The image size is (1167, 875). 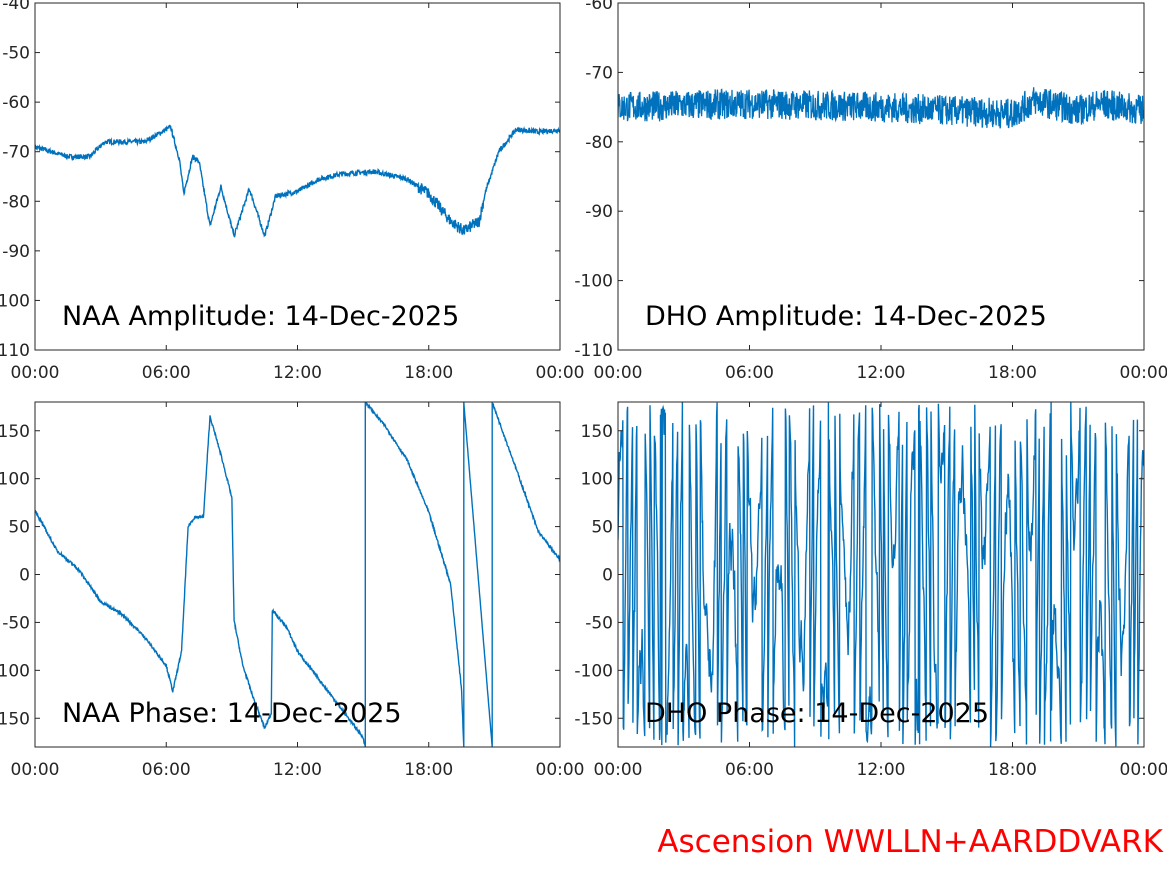 What do you see at coordinates (260, 316) in the screenshot?
I see `subplot-title: NAA Amplitude: 14-Dec-2025` at bounding box center [260, 316].